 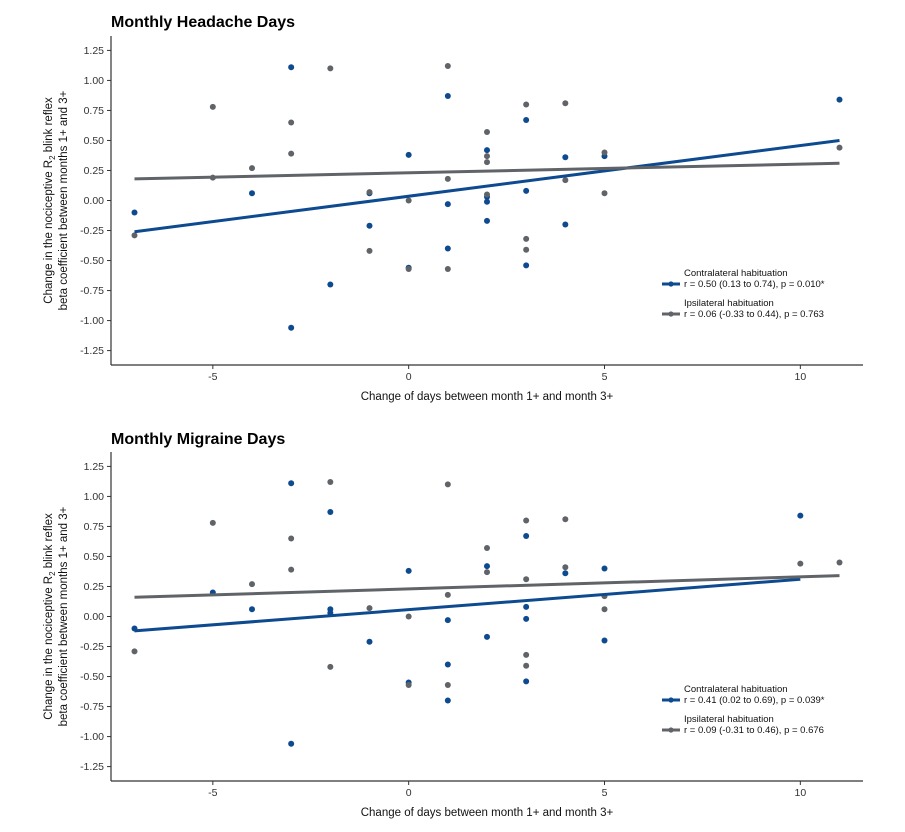 What do you see at coordinates (203, 22) in the screenshot?
I see `chart-title: Monthly Headache Days` at bounding box center [203, 22].